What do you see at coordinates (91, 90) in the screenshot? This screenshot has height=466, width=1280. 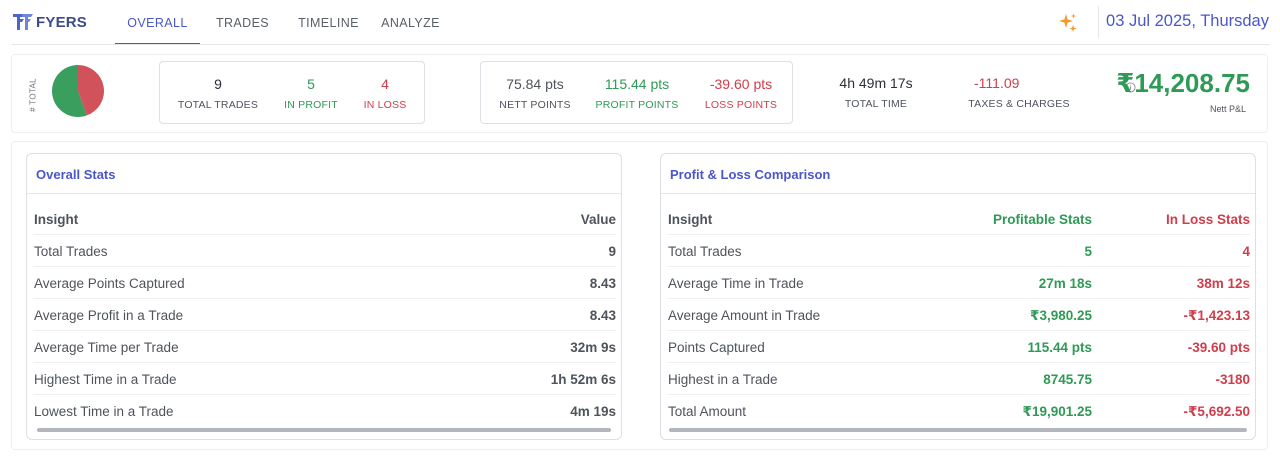 I see `pie-slice-loss` at bounding box center [91, 90].